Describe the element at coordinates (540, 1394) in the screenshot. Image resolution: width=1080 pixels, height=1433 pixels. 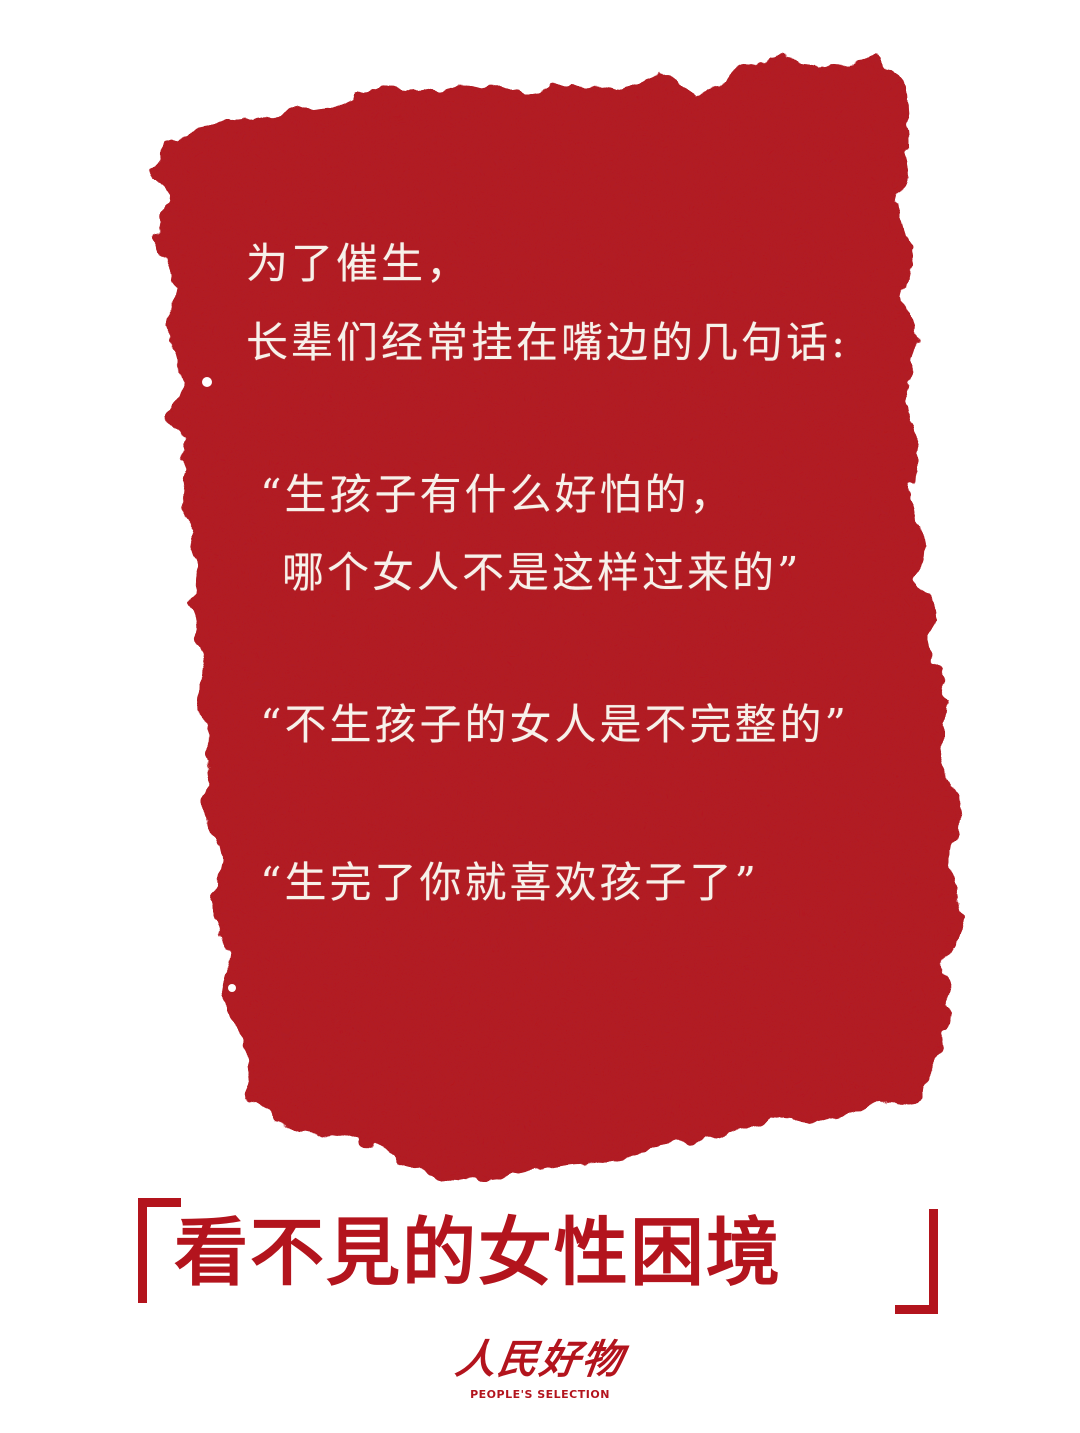
I see `brand-tagline: PEOPLE'S SELECTION` at that location.